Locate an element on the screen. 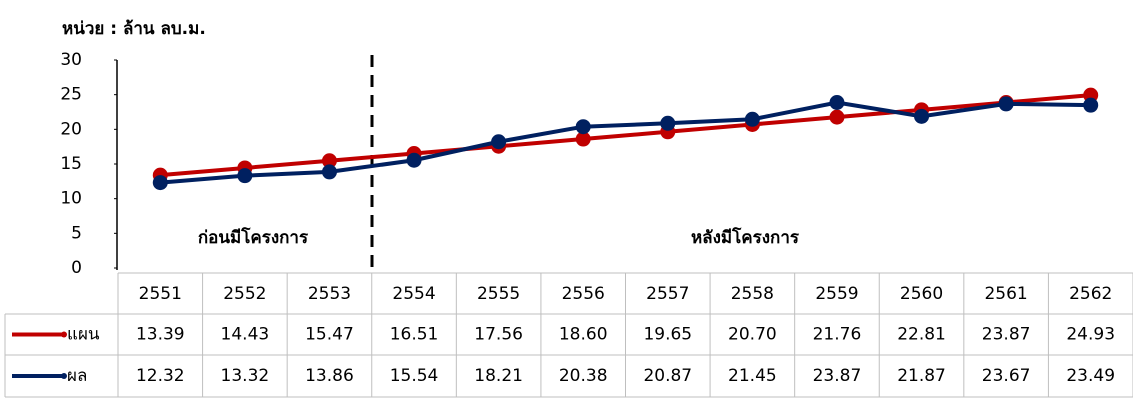  table-value: 13.32 is located at coordinates (245, 376).